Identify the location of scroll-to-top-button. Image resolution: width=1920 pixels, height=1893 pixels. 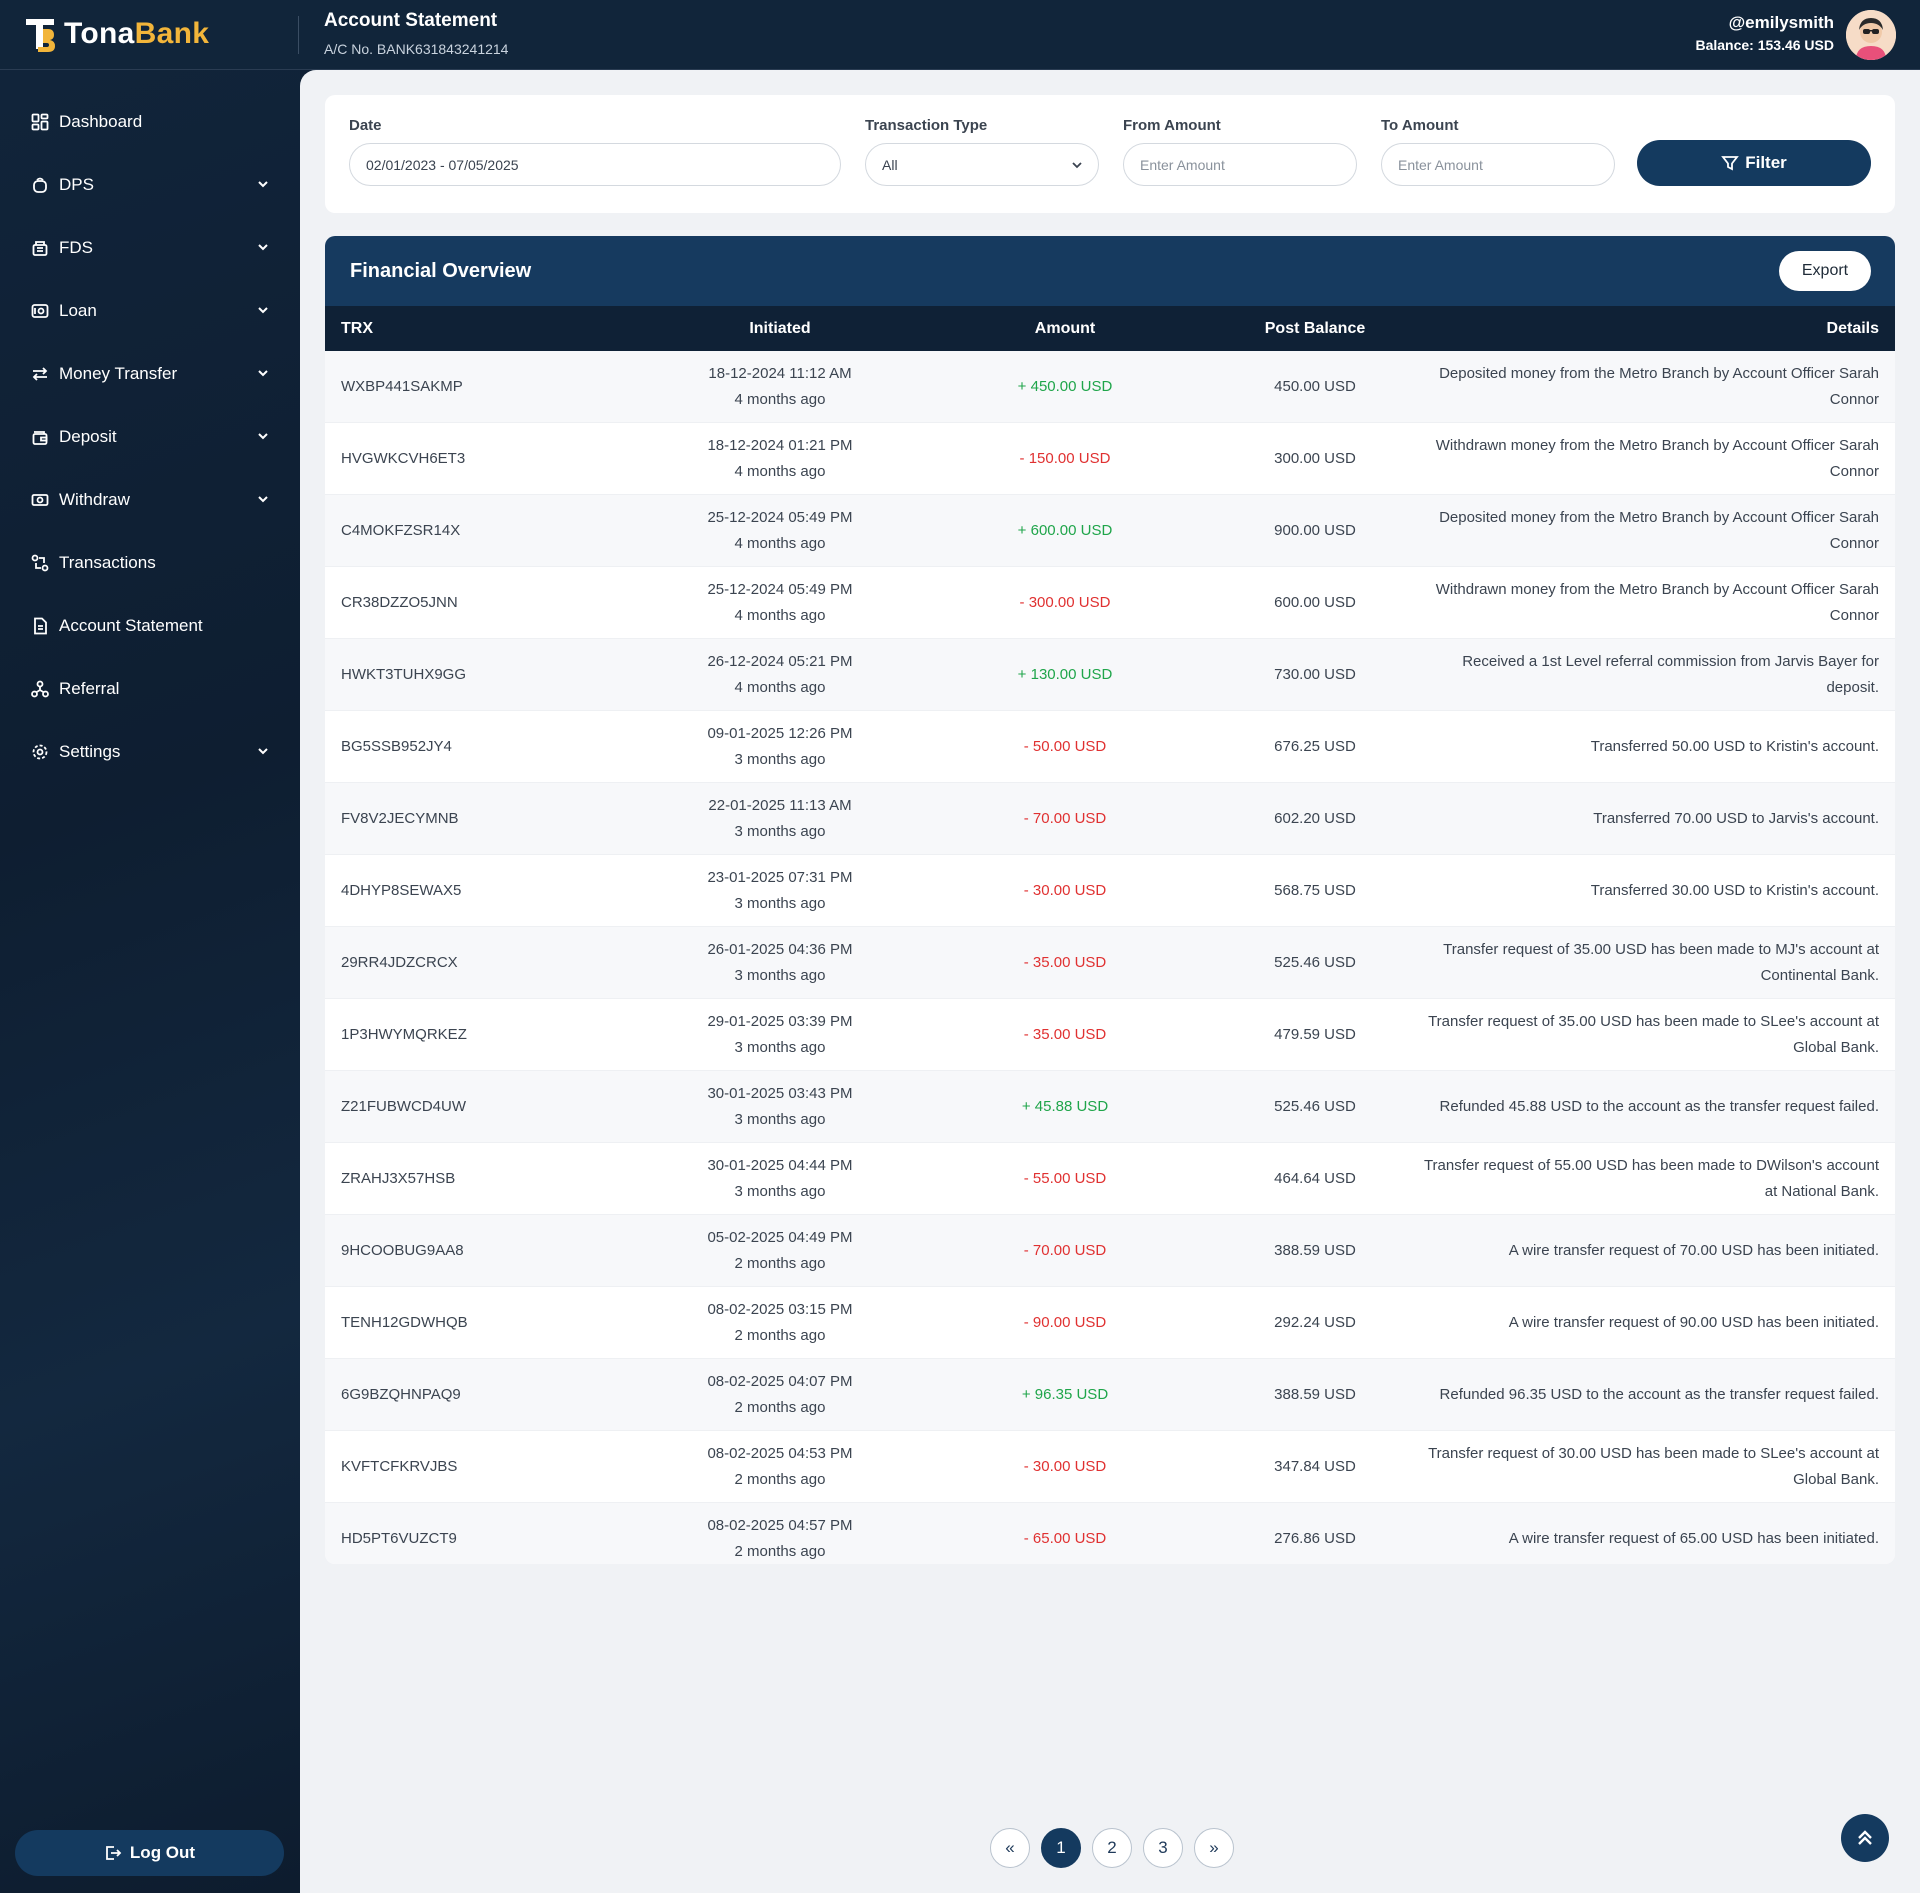
(1865, 1838).